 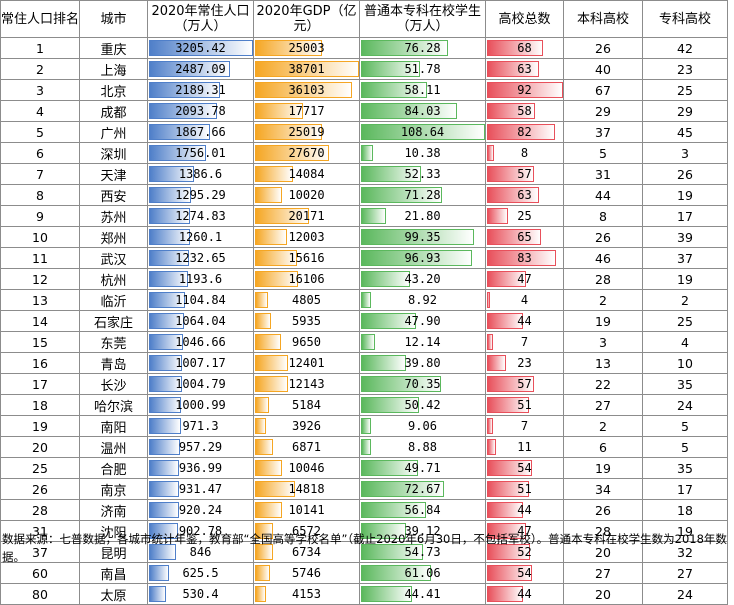 What do you see at coordinates (306, 552) in the screenshot?
I see `gdp-cell: 6734` at bounding box center [306, 552].